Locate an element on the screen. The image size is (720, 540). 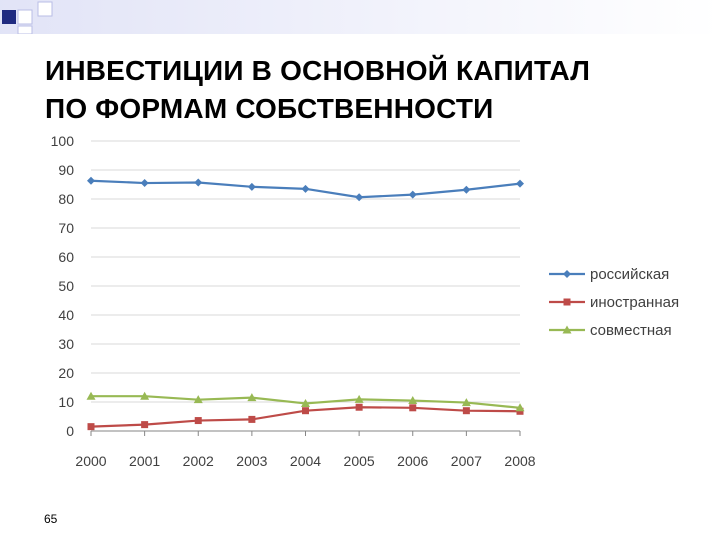
y-tick-label: 20 is located at coordinates (66, 373).